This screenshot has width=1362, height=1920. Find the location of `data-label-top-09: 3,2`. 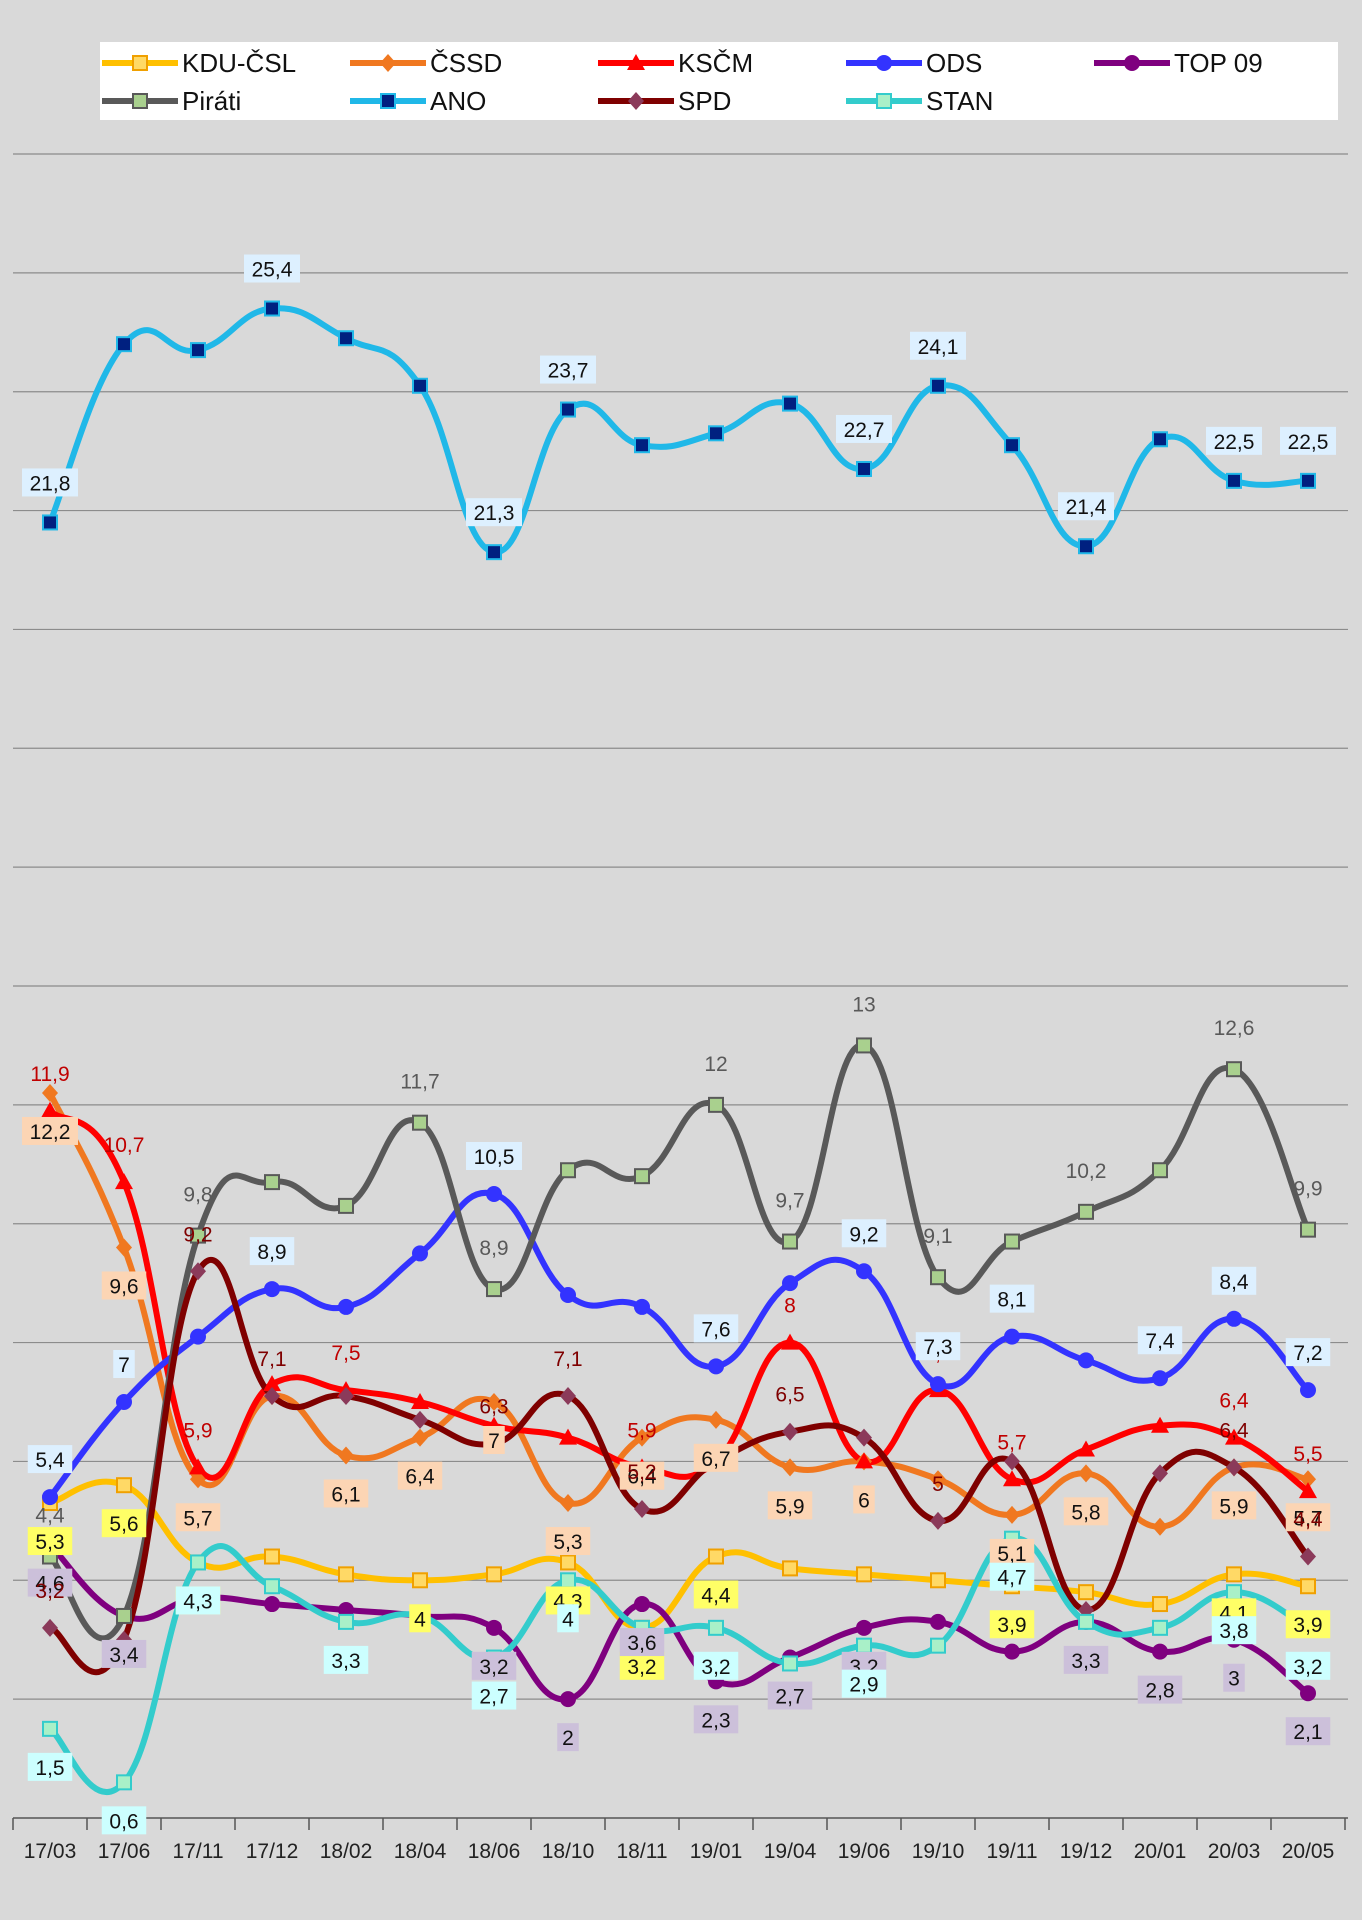

data-label-top-09: 3,2 is located at coordinates (493, 1667).